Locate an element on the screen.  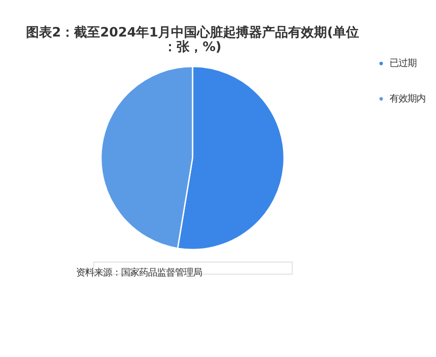
text: 资料来源：国家药品监督管理局 is located at coordinates (139, 272).